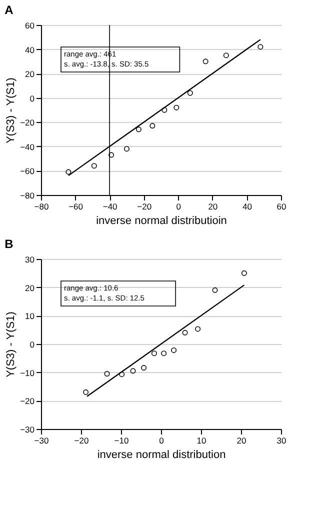  Describe the element at coordinates (281, 207) in the screenshot. I see `x-tick-label: 60` at that location.